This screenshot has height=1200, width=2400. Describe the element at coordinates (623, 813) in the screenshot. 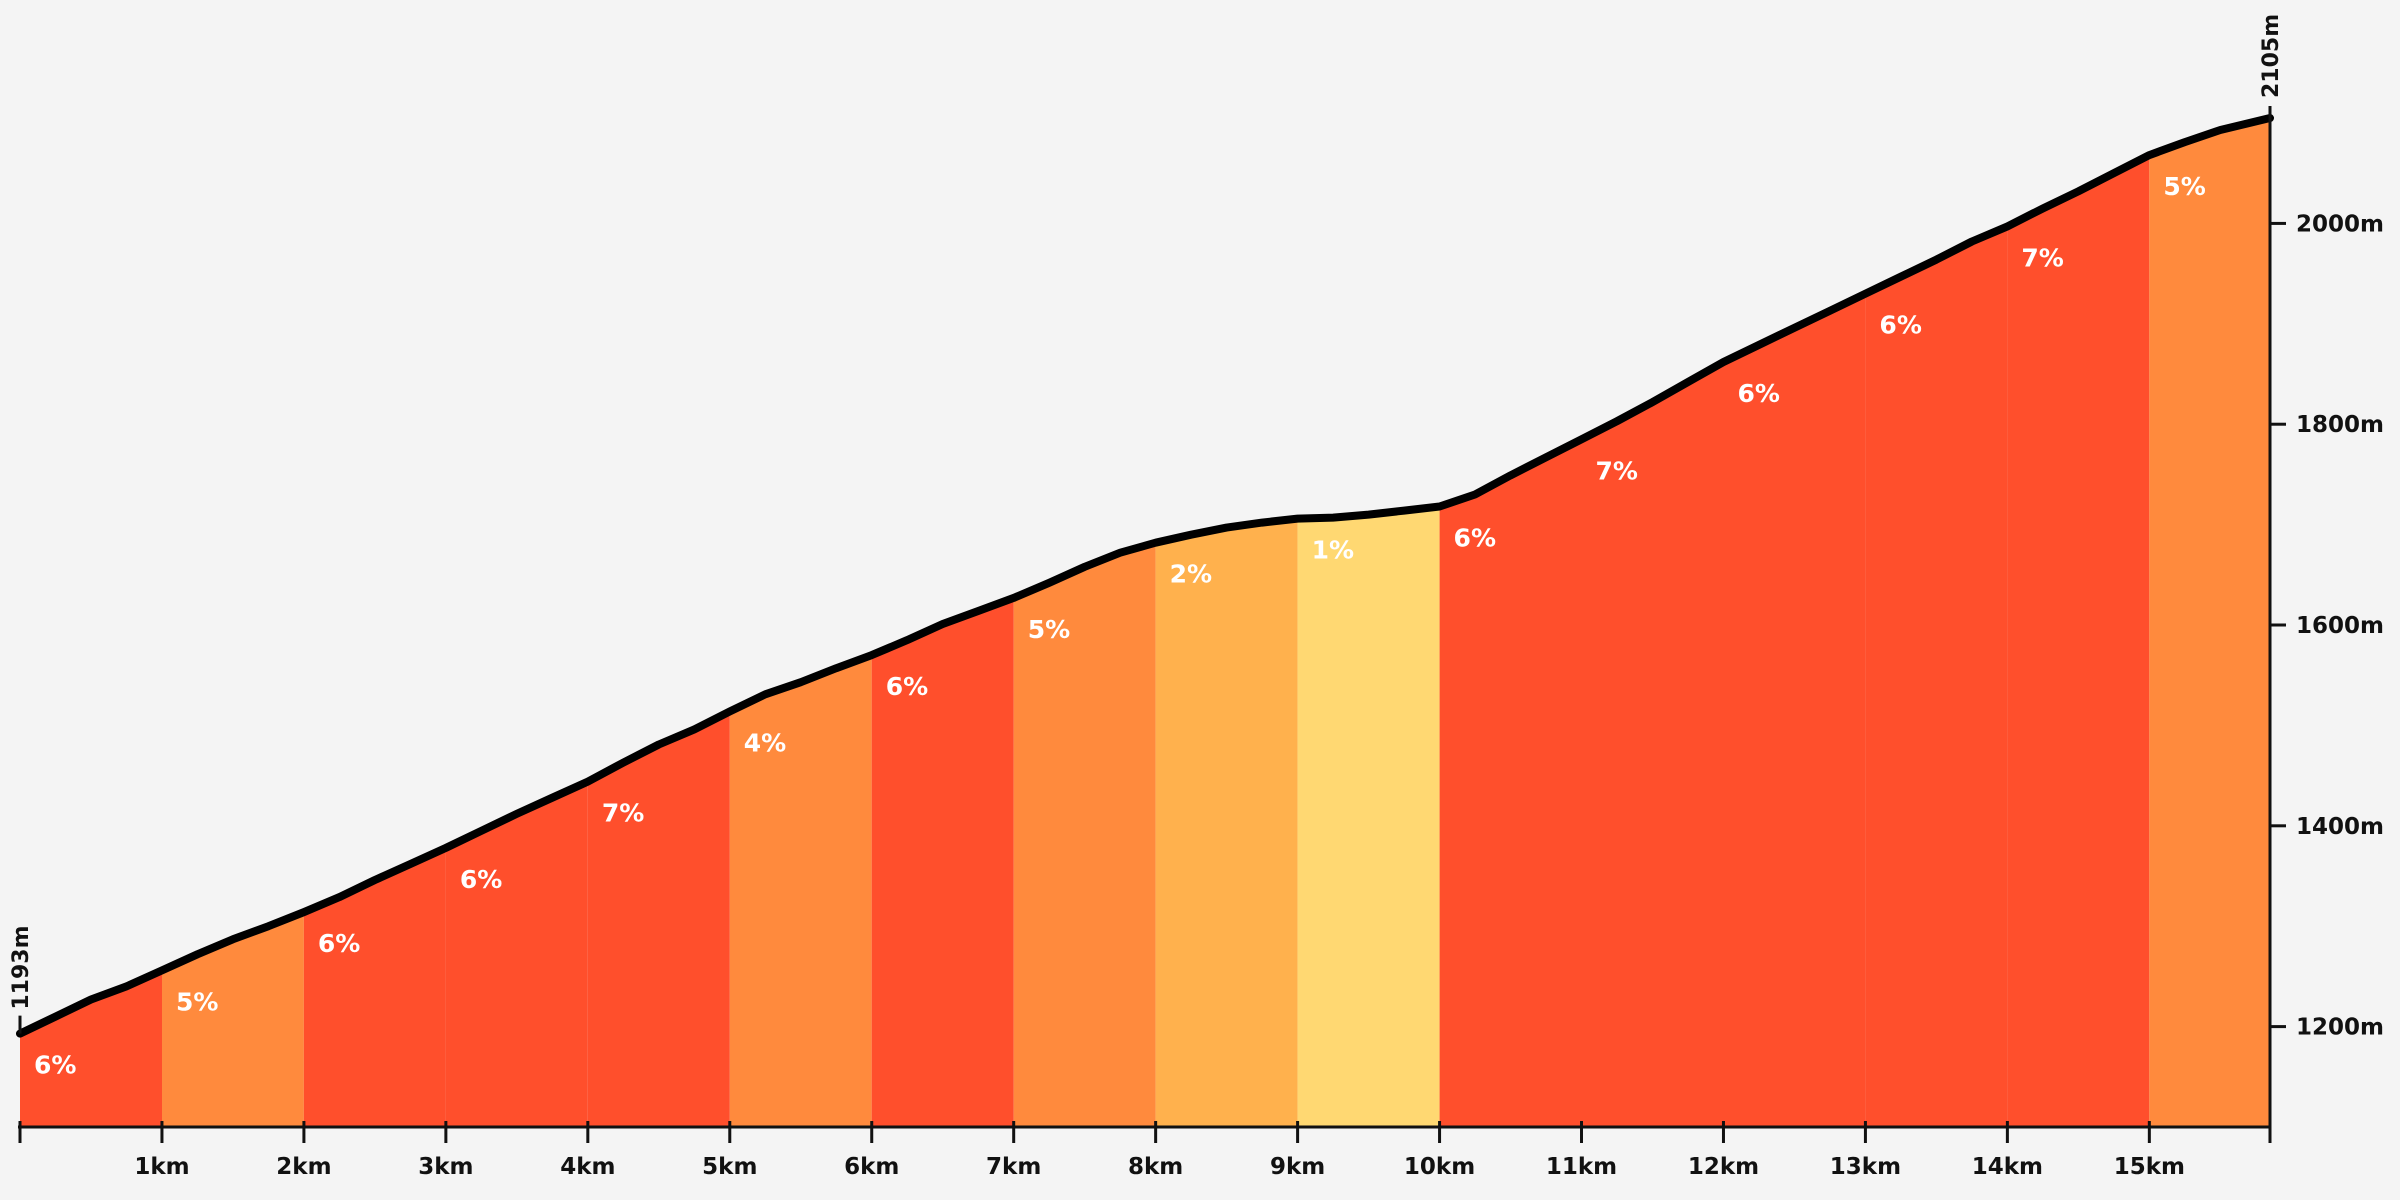

I see `grade-label-5: 7%` at that location.